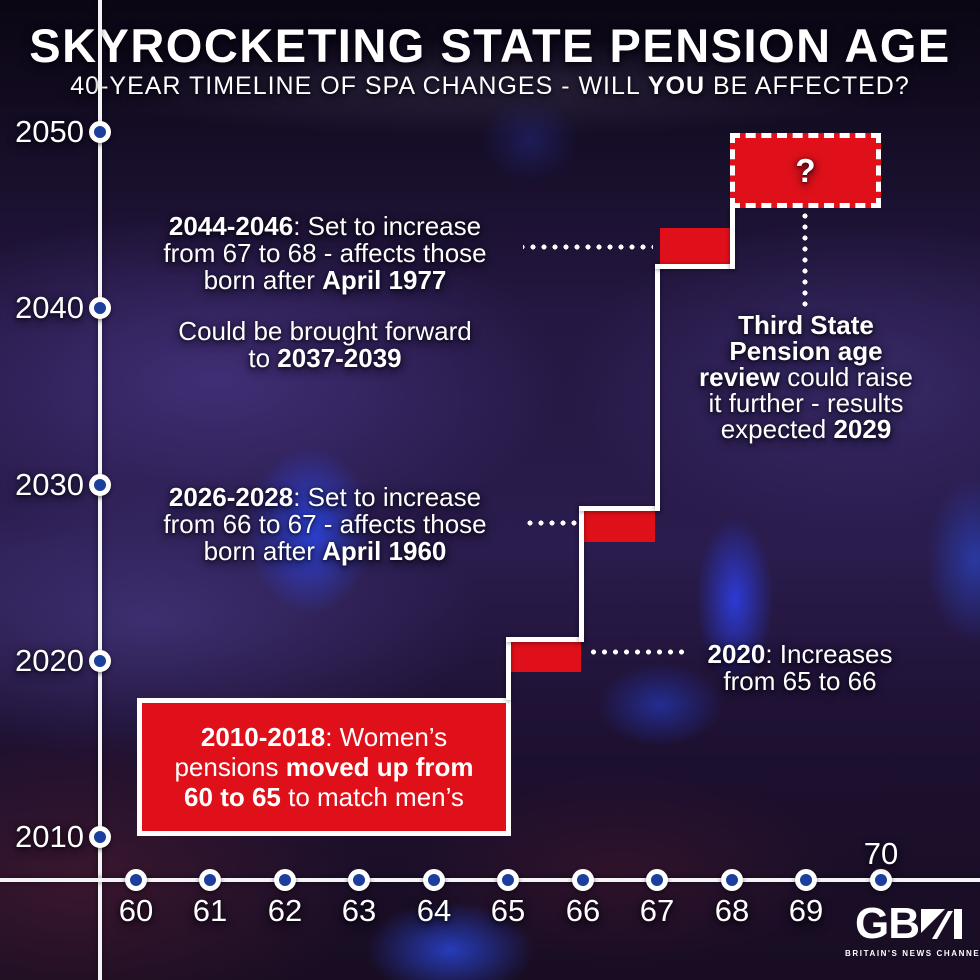 The height and width of the screenshot is (980, 980). What do you see at coordinates (800, 667) in the screenshot?
I see `annotation-2020: 2020: Increases from 65 to 66` at bounding box center [800, 667].